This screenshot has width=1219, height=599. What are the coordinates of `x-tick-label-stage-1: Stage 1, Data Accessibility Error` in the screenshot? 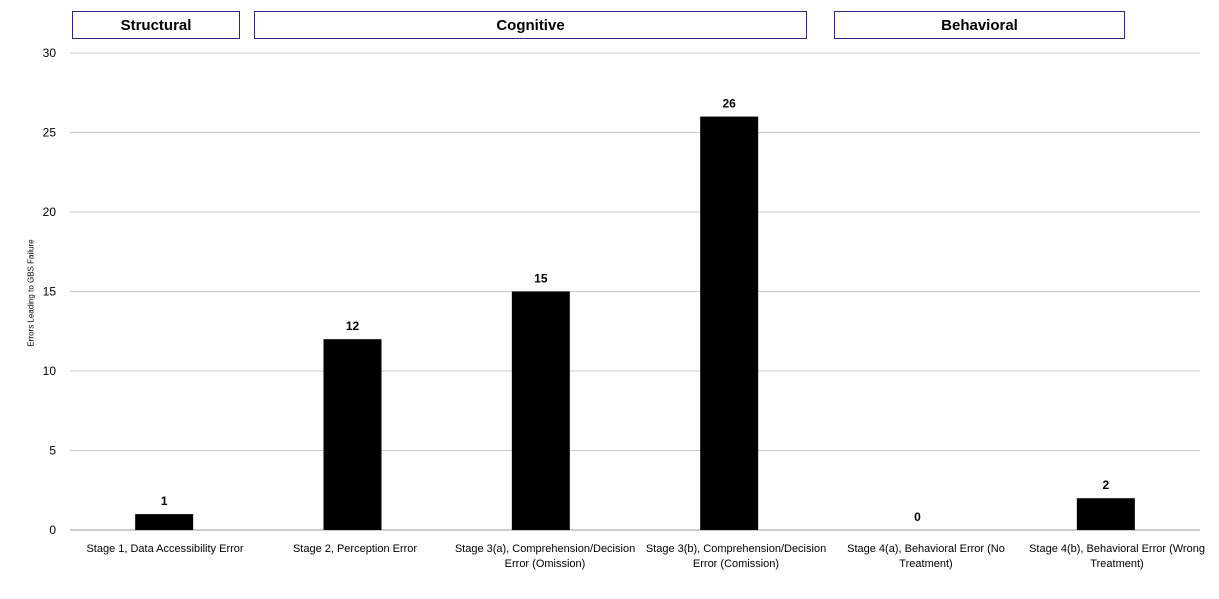 It's located at (165, 549).